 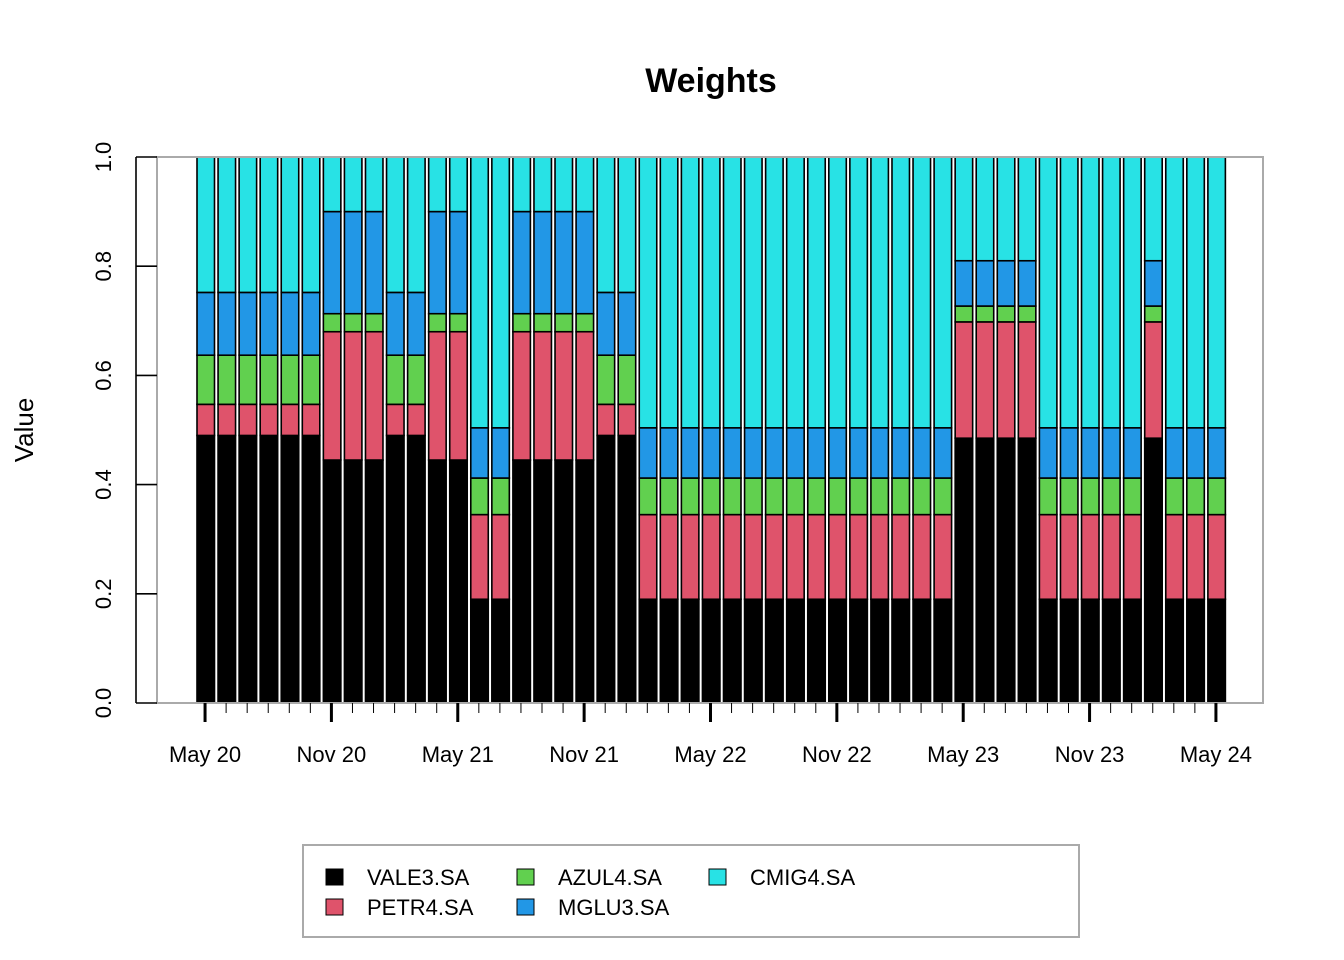 What do you see at coordinates (710, 754) in the screenshot?
I see `x-tick-label: May 22` at bounding box center [710, 754].